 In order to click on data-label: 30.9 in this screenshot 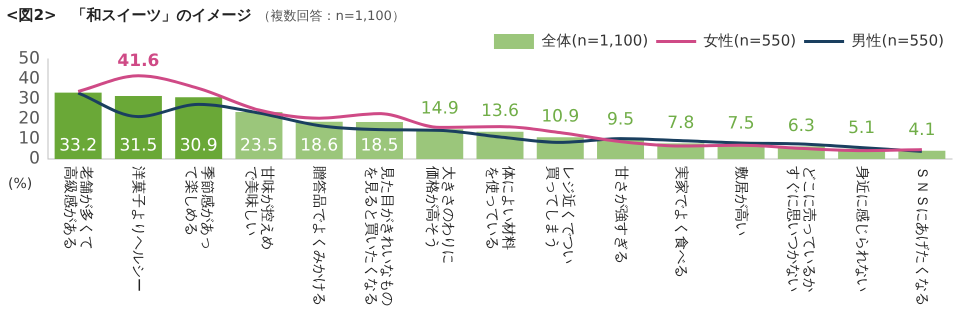, I will do `click(199, 145)`.